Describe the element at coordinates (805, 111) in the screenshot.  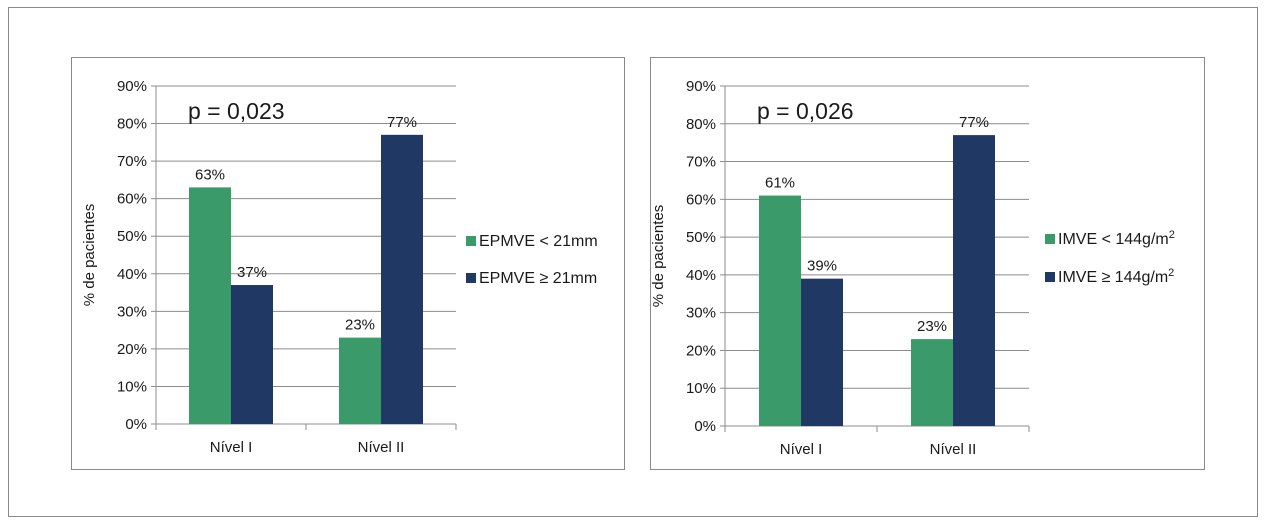
I see `p-value-annotation: p = 0,026` at that location.